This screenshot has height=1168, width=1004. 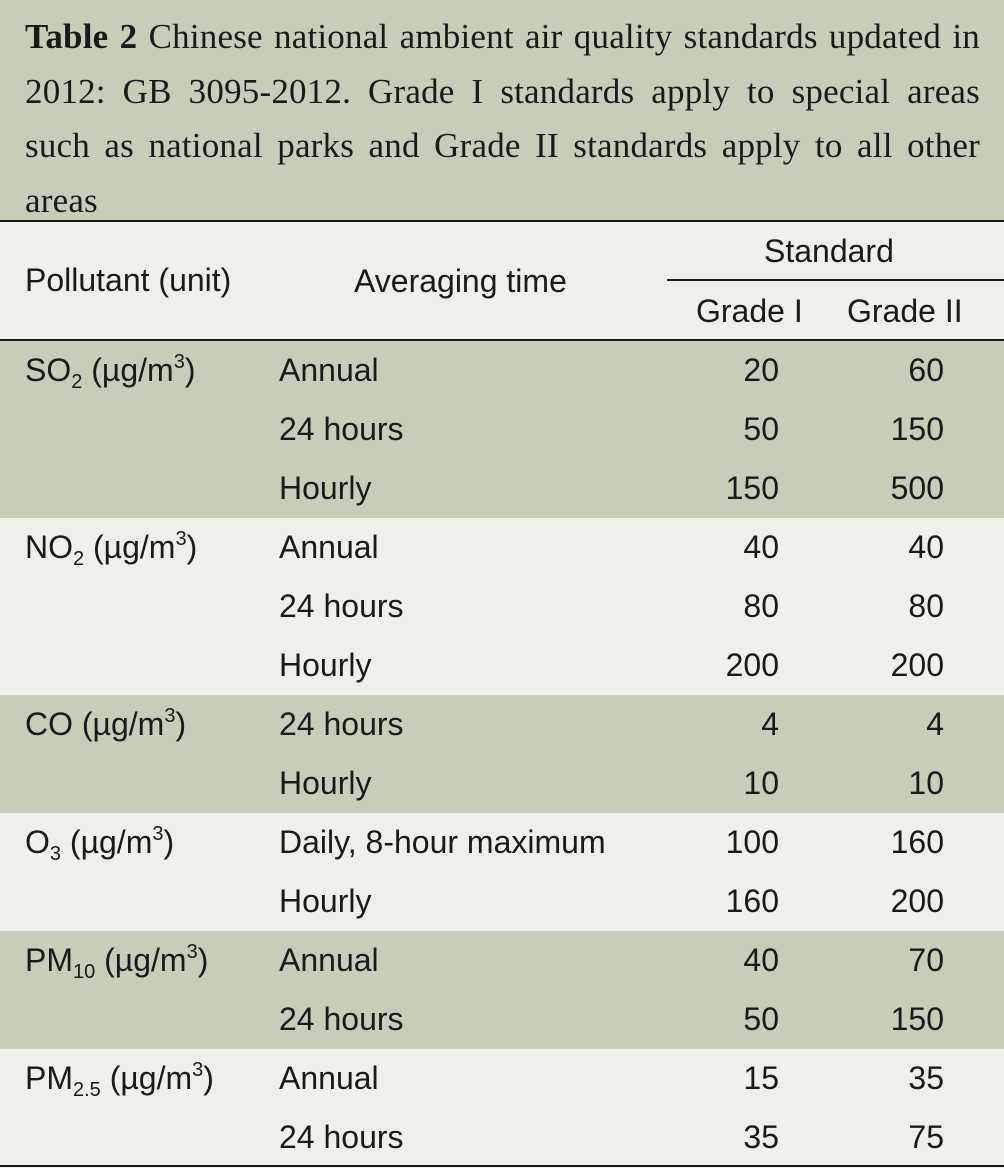 What do you see at coordinates (917, 488) in the screenshot?
I see `grade-2-cell: 500` at bounding box center [917, 488].